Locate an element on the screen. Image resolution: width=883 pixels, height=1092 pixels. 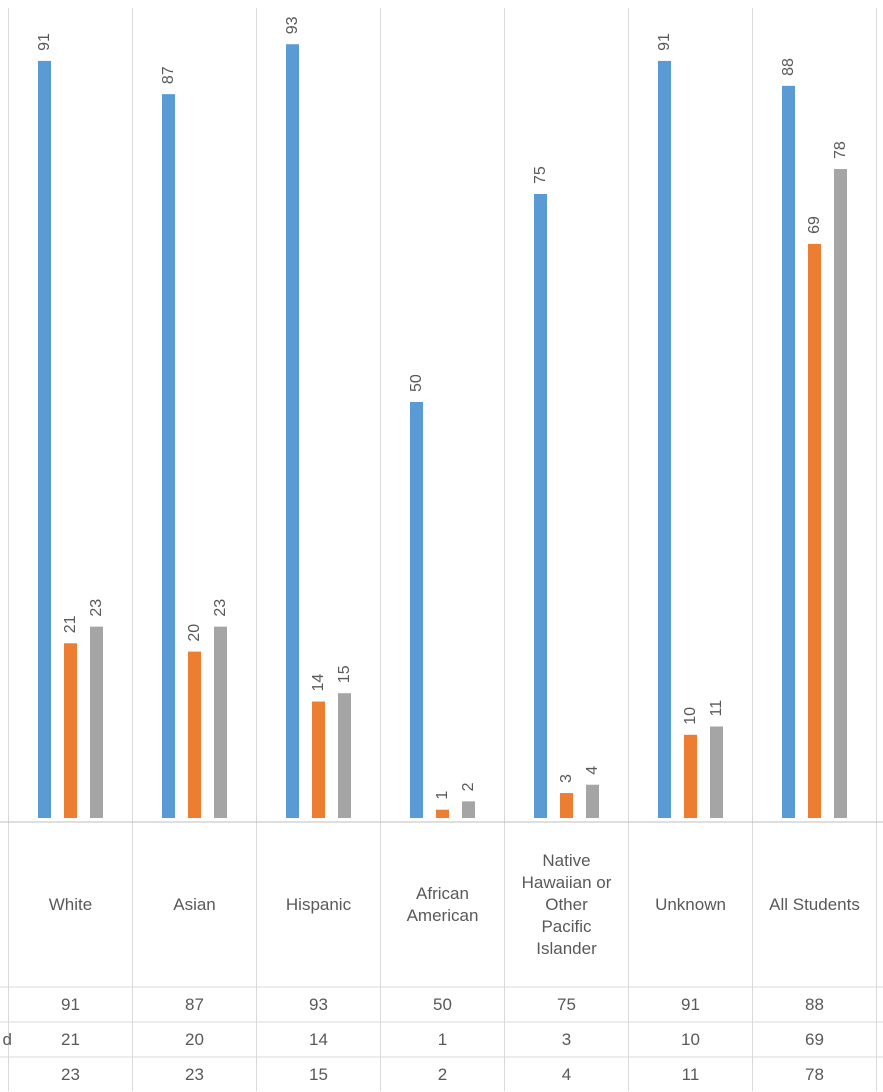
table-cell: 78 is located at coordinates (814, 1074).